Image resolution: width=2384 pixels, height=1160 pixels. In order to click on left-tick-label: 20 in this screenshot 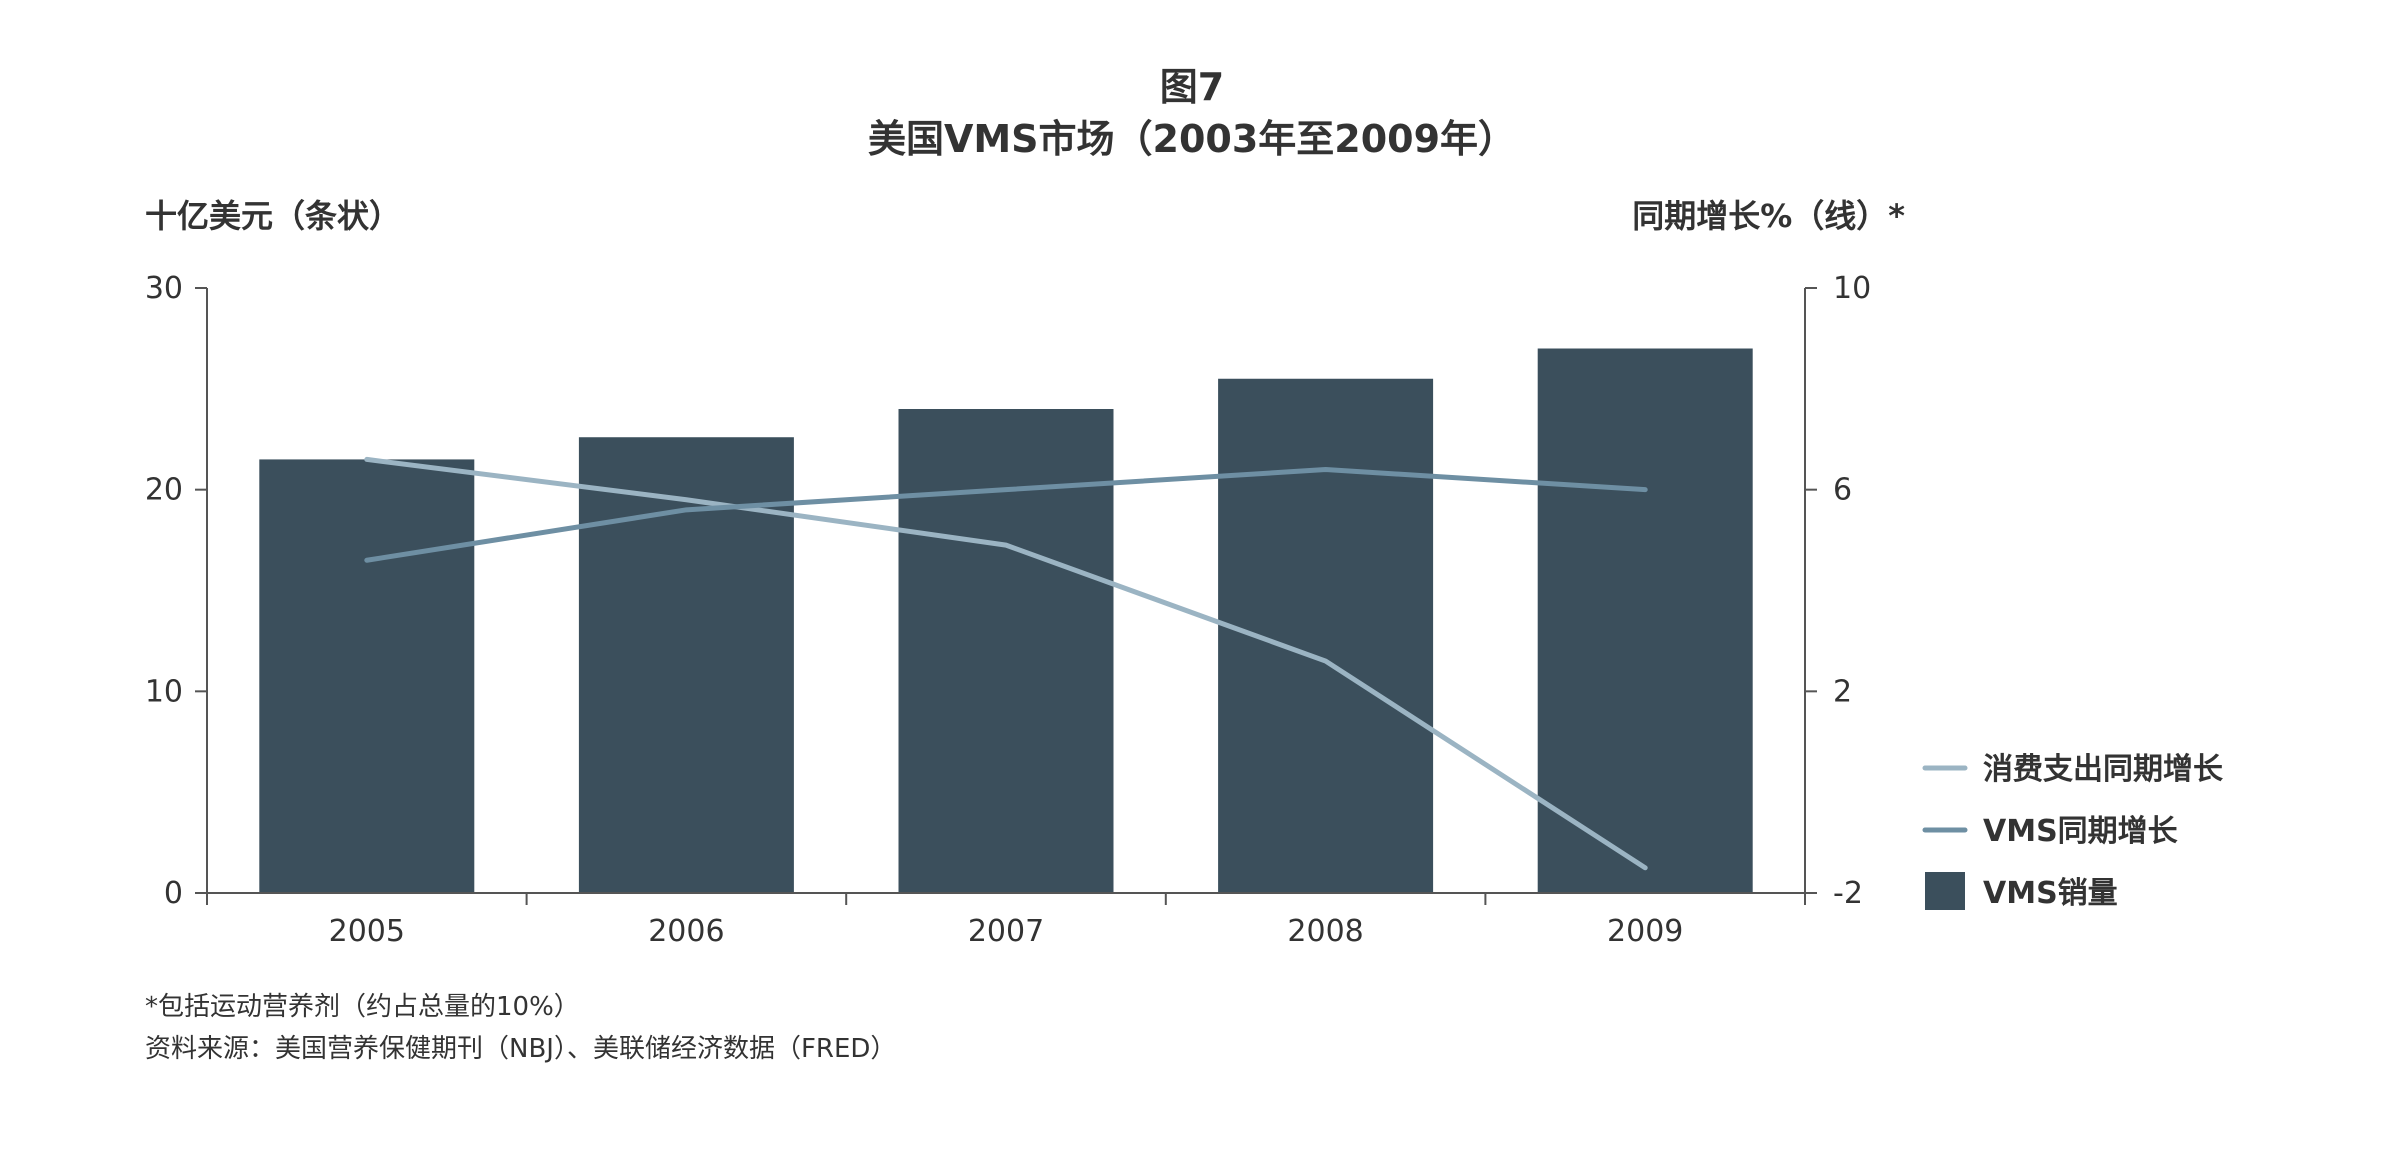, I will do `click(164, 490)`.